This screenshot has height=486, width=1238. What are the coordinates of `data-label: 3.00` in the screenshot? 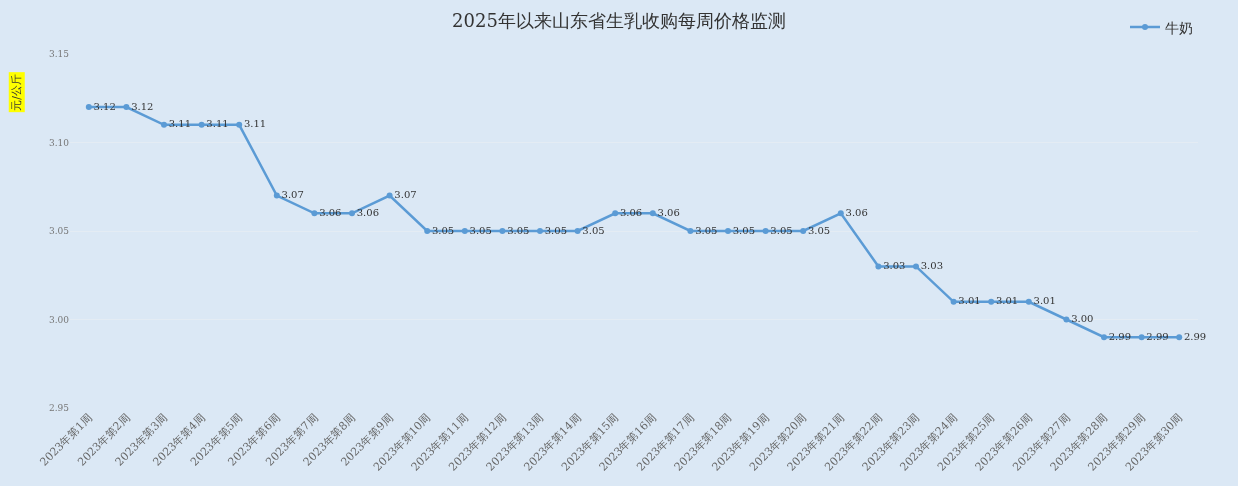 It's located at (1082, 318).